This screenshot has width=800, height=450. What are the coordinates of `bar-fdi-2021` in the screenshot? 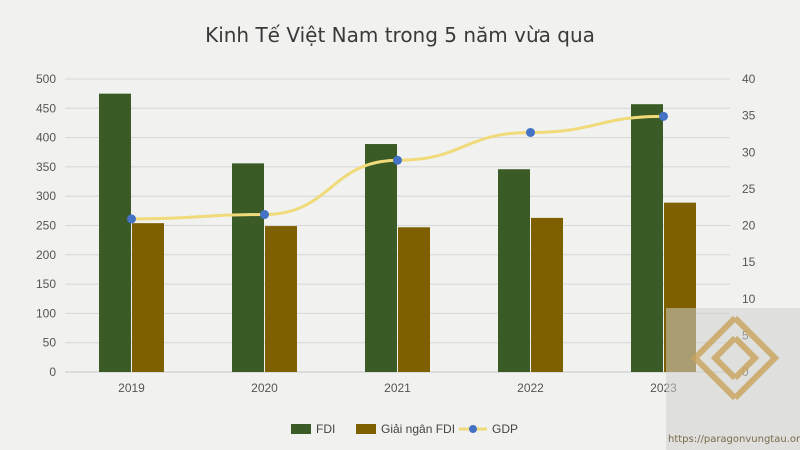 It's located at (381, 258).